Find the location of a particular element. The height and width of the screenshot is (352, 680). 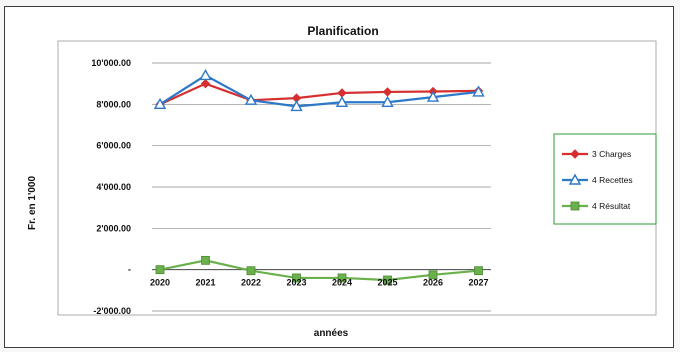

y-tick-label: 6'000.00 is located at coordinates (113, 146).